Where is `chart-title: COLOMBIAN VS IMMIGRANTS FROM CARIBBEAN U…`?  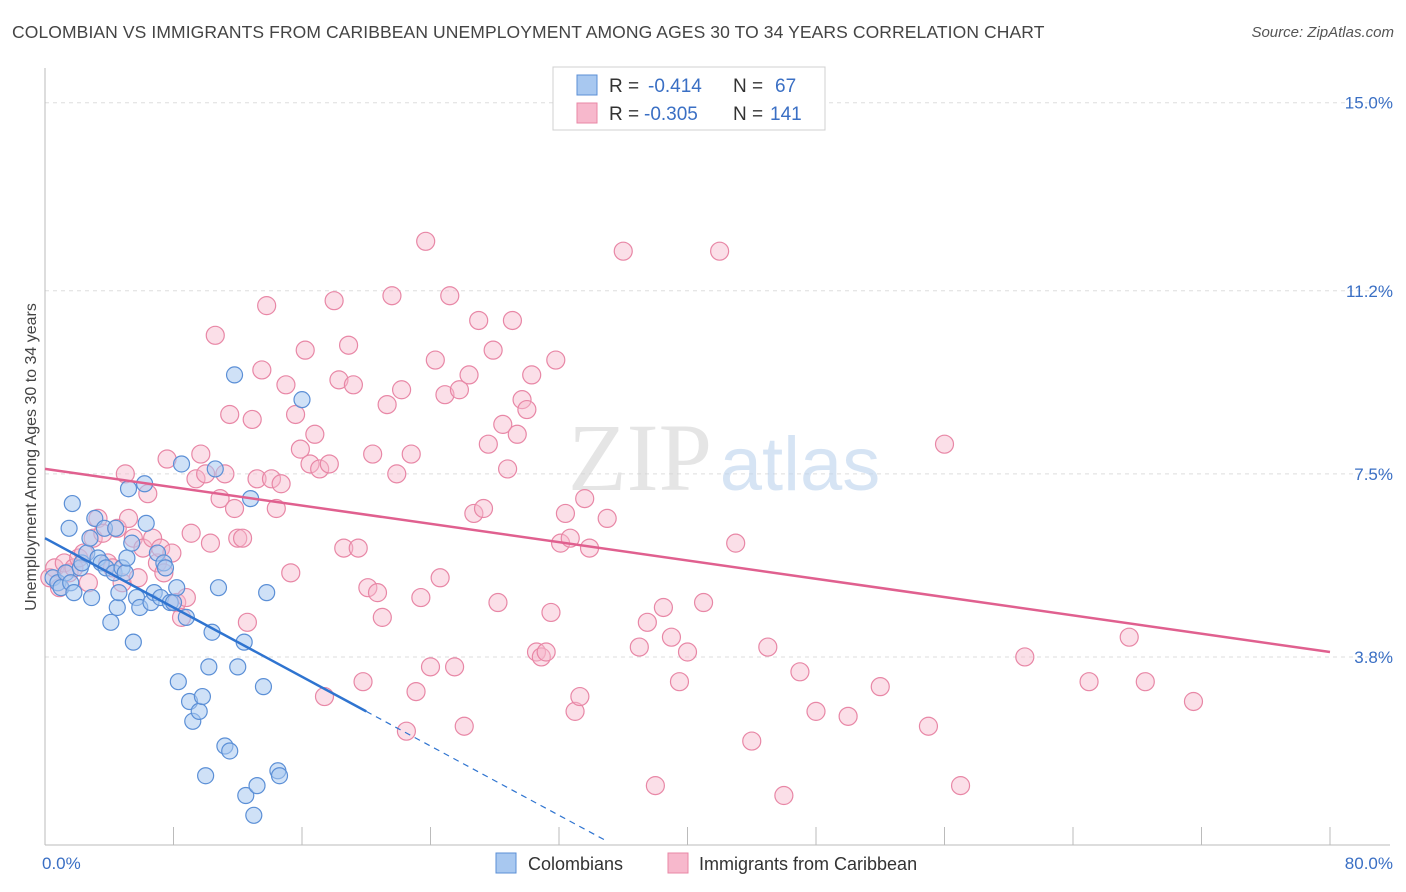
chart-title: COLOMBIAN VS IMMIGRANTS FROM CARIBBEAN U… is located at coordinates (528, 32).